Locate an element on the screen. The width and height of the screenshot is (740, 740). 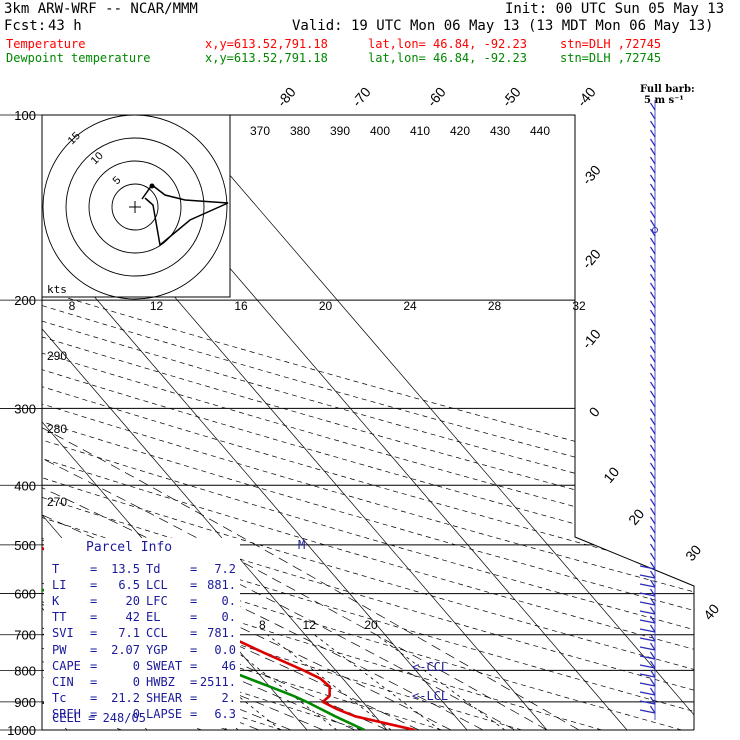
hodograph-x-tick: 16 is located at coordinates (241, 306).